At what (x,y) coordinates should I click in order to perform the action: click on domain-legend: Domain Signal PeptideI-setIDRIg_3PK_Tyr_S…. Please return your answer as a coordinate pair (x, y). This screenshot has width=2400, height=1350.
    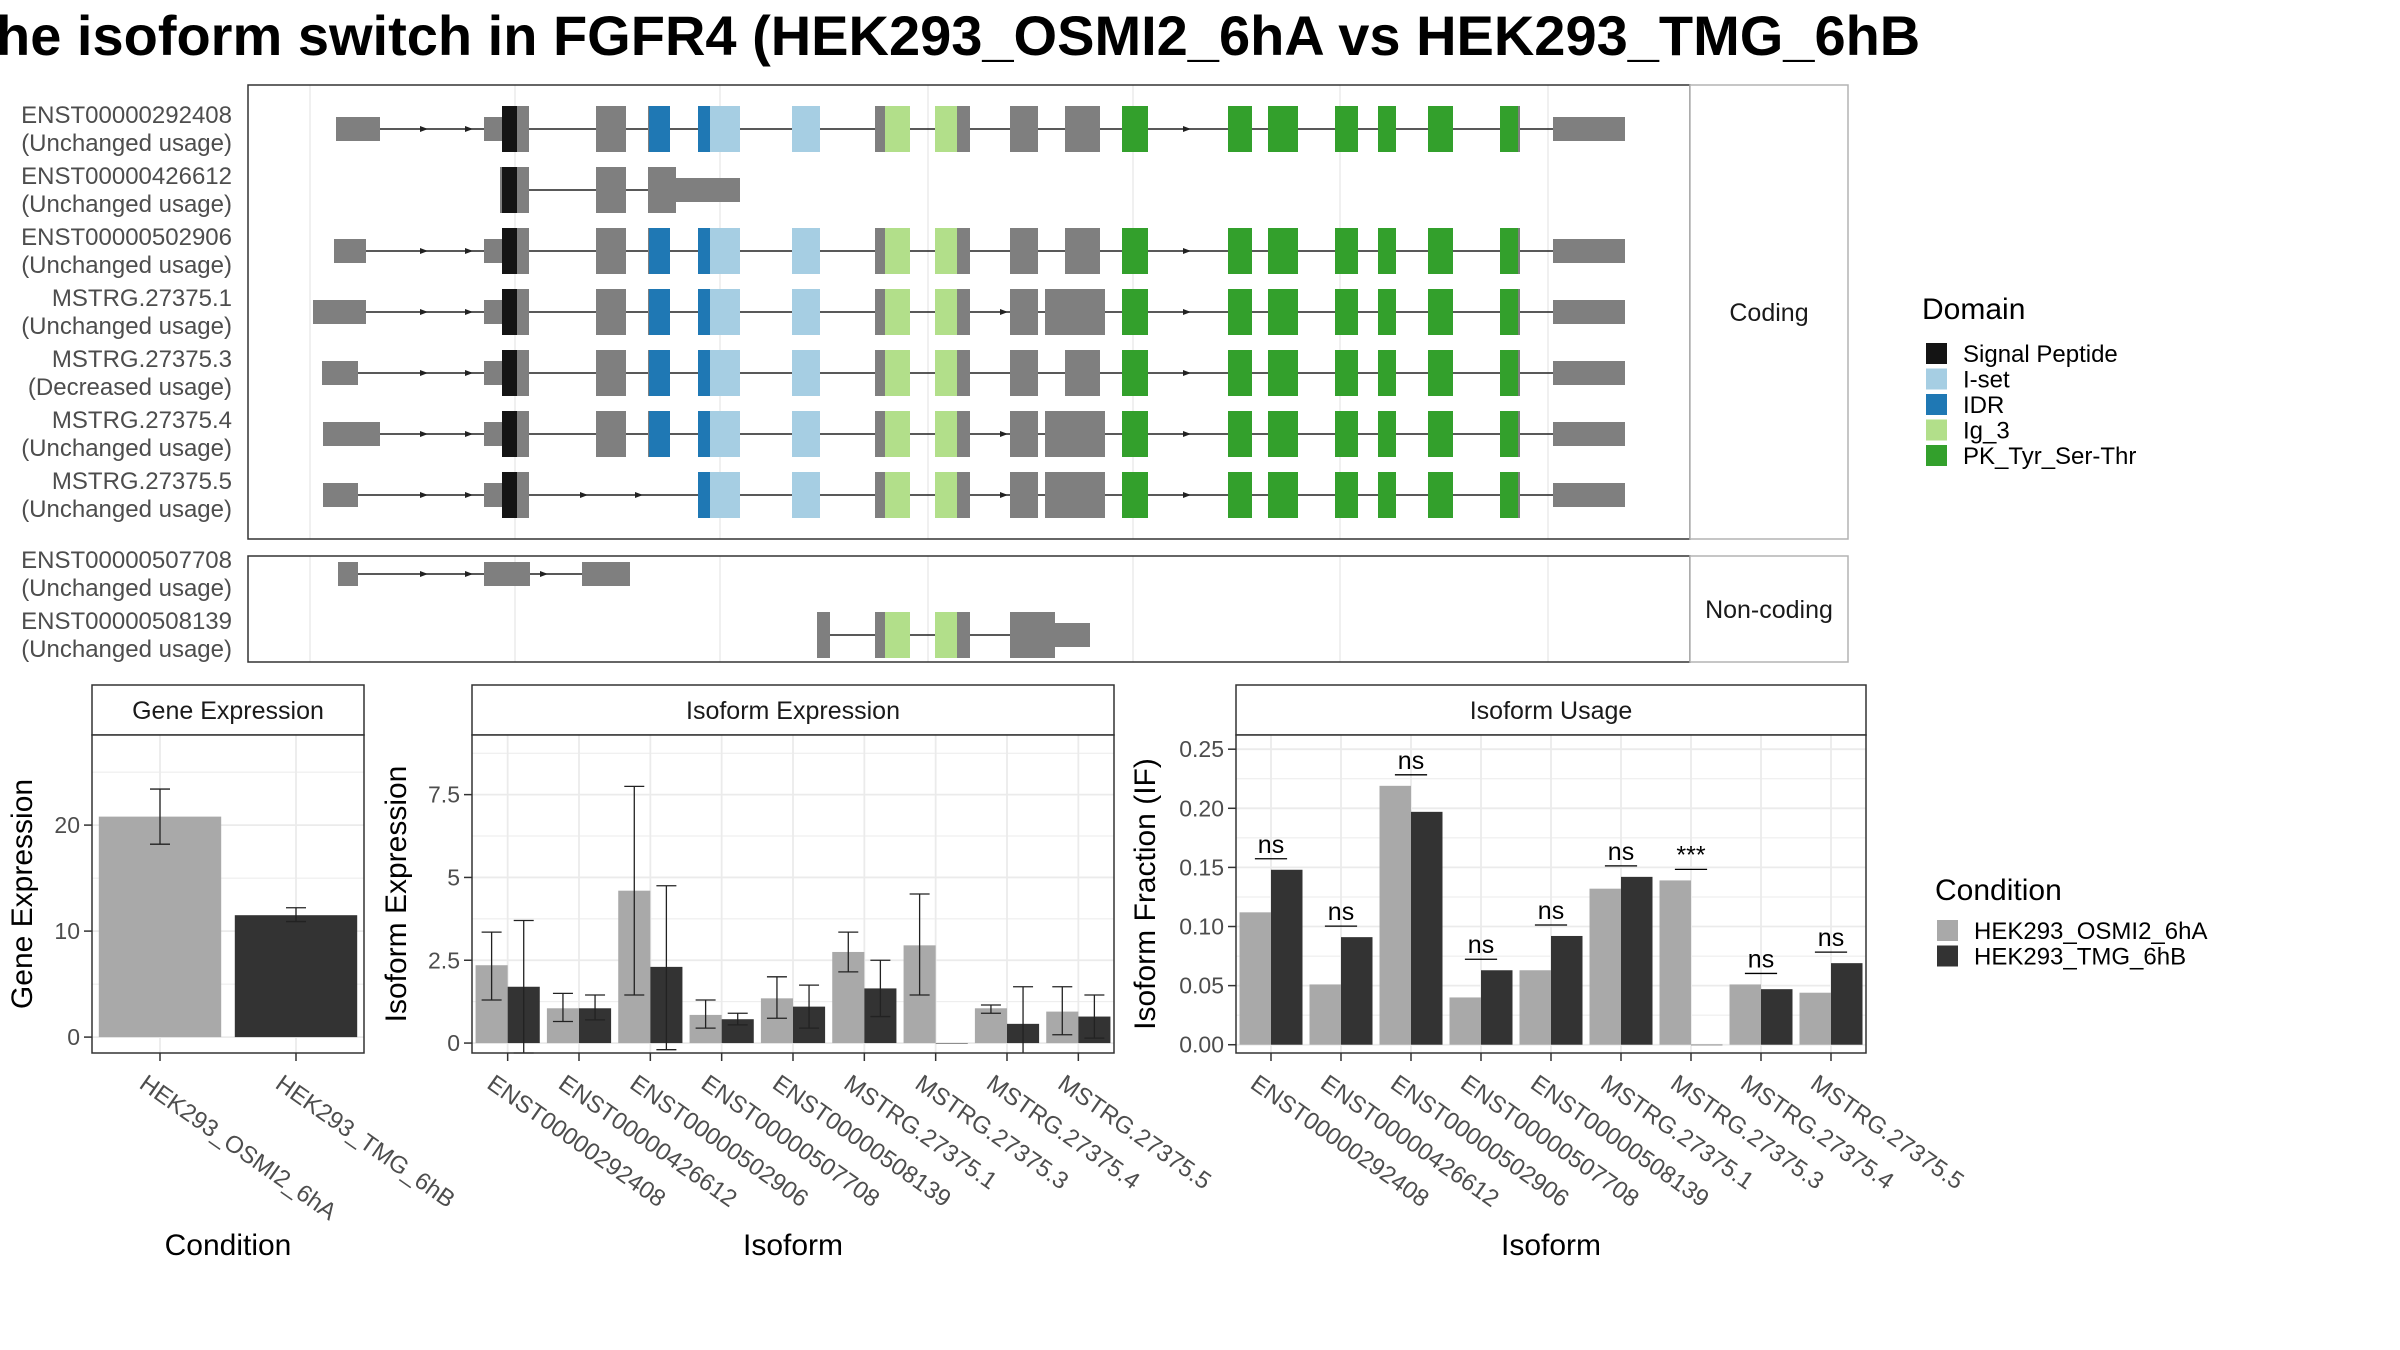
    Looking at the image, I should click on (2029, 381).